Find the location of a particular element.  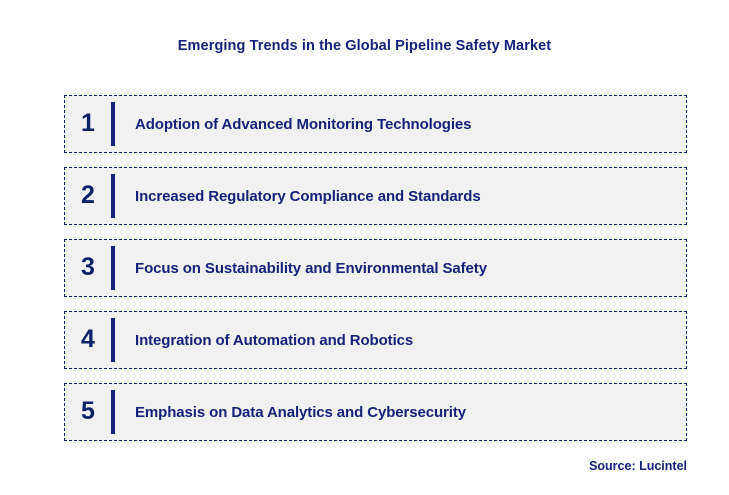

trend-number: 2 is located at coordinates (88, 194).